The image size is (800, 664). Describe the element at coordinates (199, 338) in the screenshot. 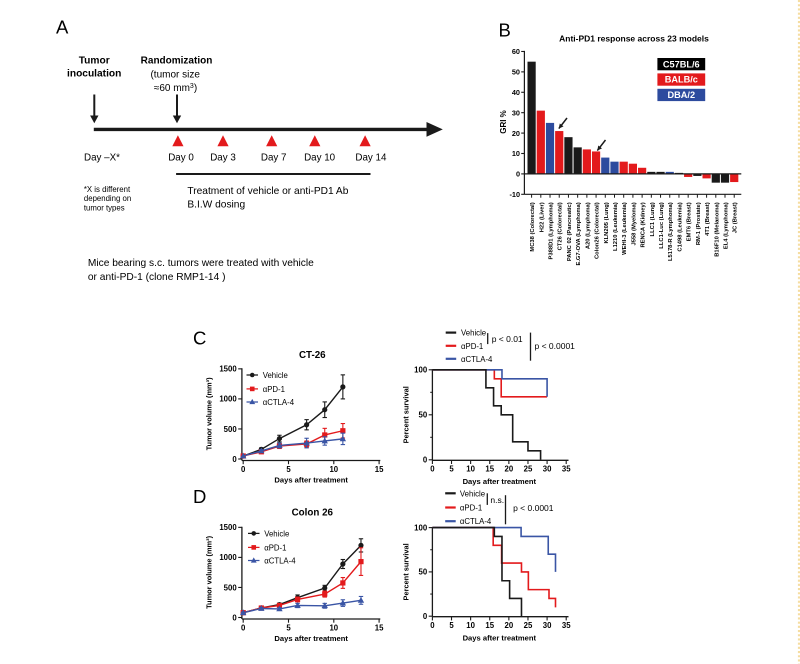

I see `svg-text: C` at that location.